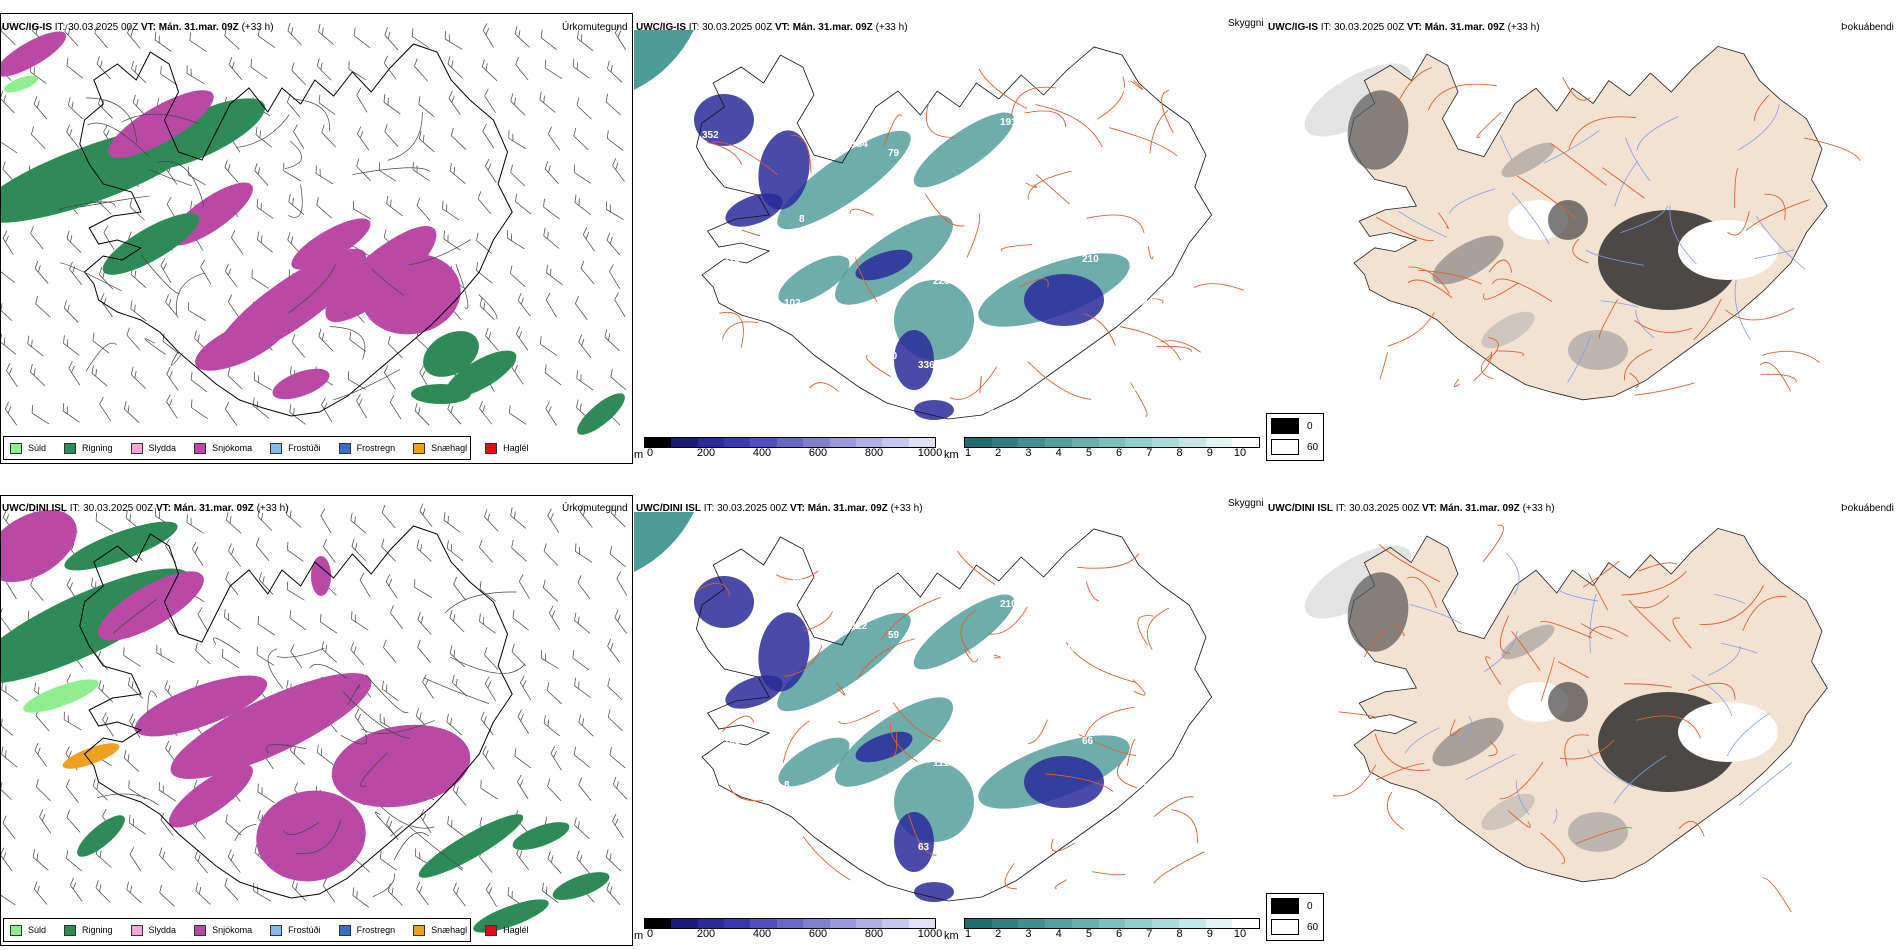 Image resolution: width=1900 pixels, height=950 pixels. What do you see at coordinates (639, 455) in the screenshot?
I see `cloudbase-unit-1: m` at bounding box center [639, 455].